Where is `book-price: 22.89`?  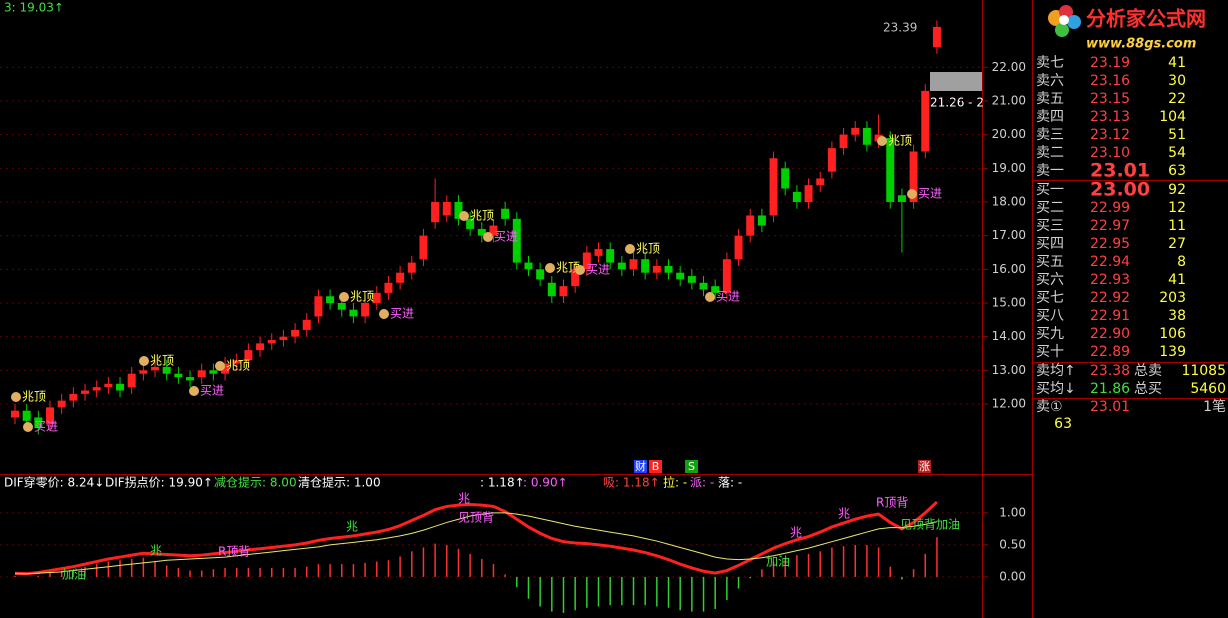
book-price: 22.89 is located at coordinates (1110, 352).